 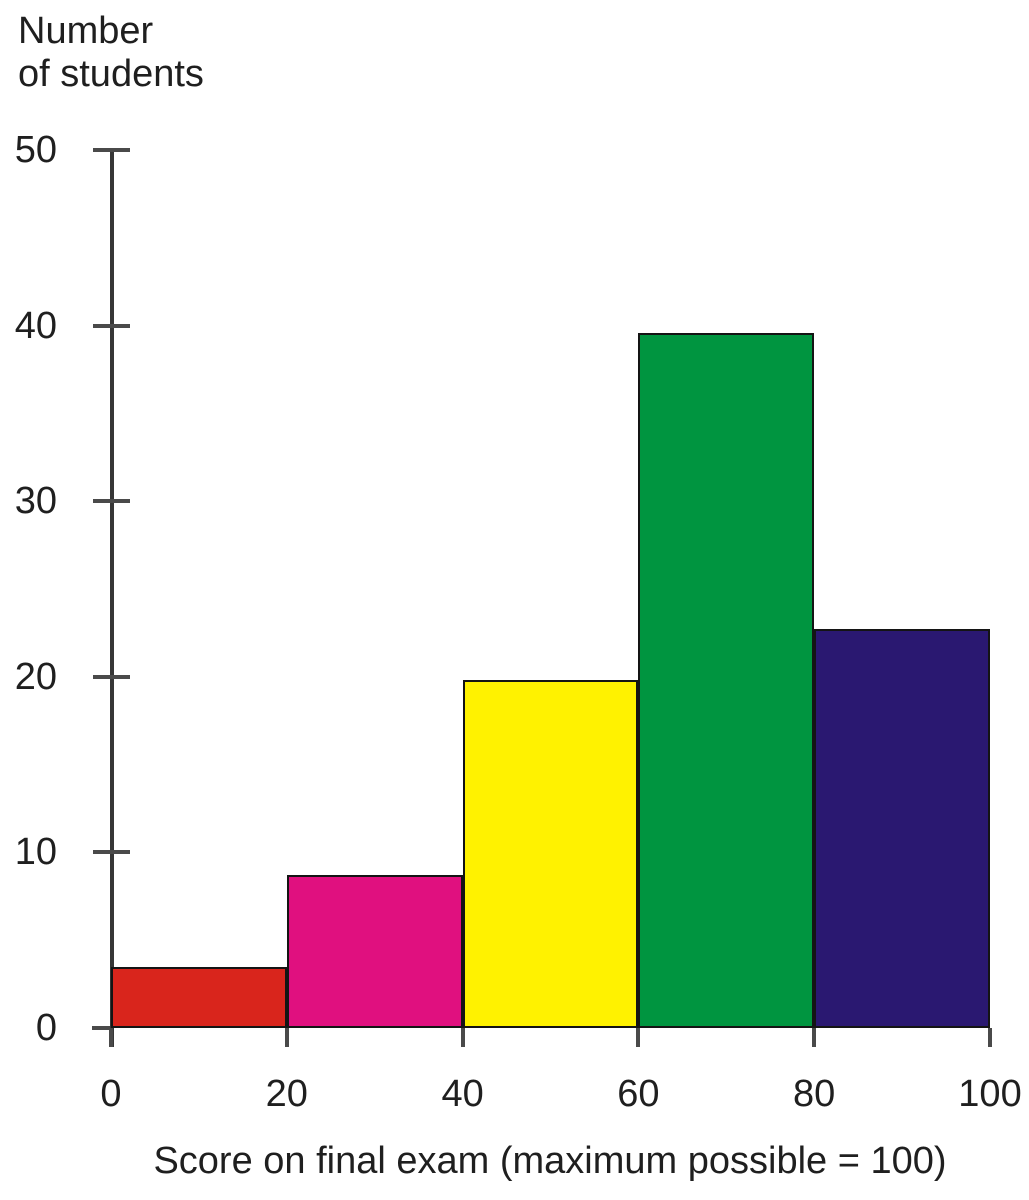 What do you see at coordinates (111, 1094) in the screenshot?
I see `x-tick-label-0: 0` at bounding box center [111, 1094].